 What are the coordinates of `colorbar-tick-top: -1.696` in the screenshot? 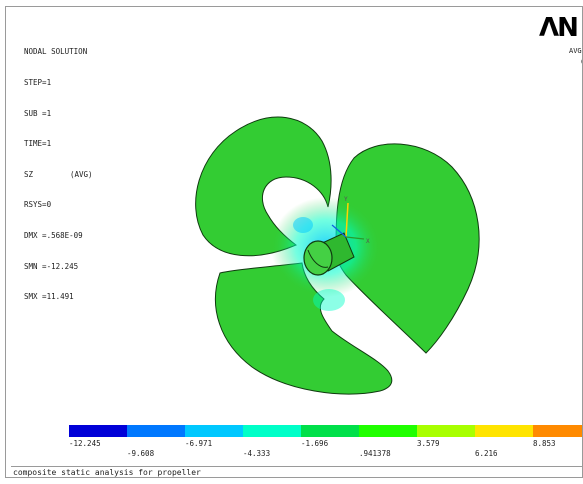 It's located at (315, 443).